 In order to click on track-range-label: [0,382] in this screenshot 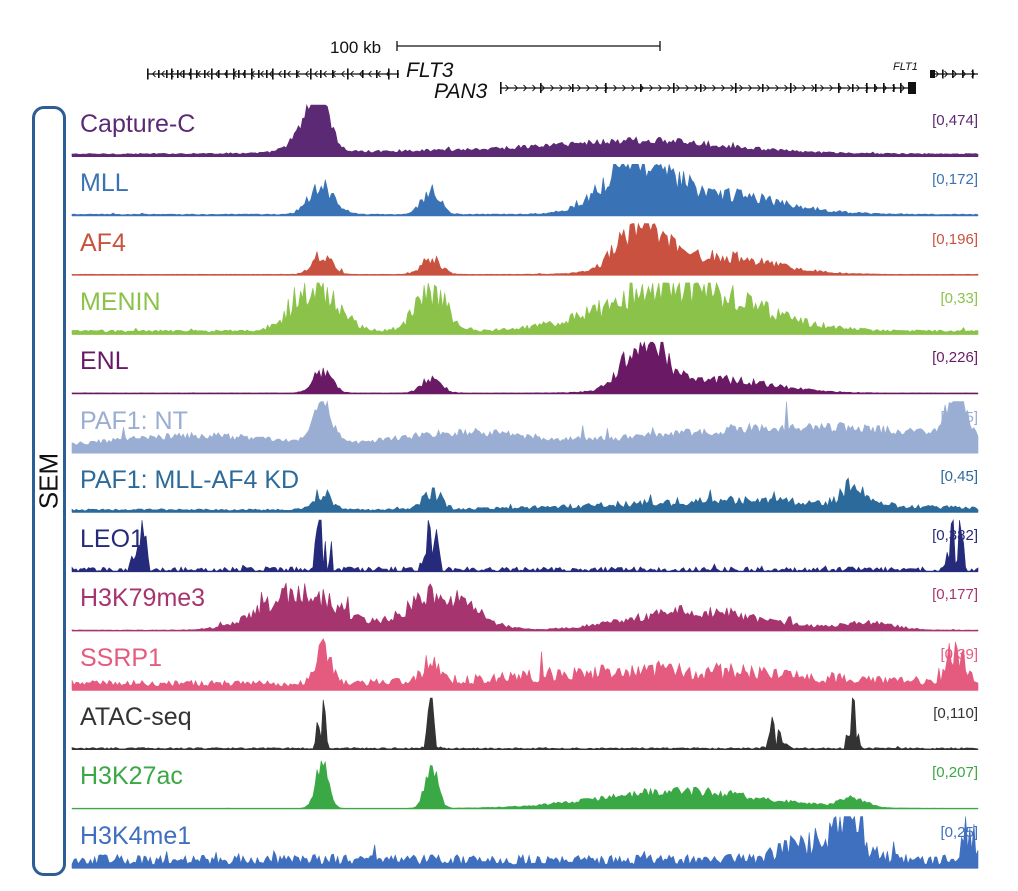, I will do `click(955, 536)`.